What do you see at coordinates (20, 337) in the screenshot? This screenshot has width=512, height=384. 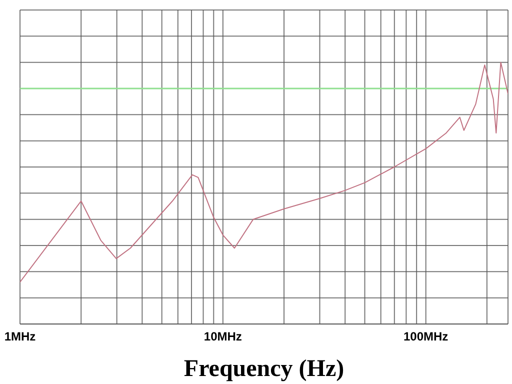 I see `x-tick-label: 1MHz` at bounding box center [20, 337].